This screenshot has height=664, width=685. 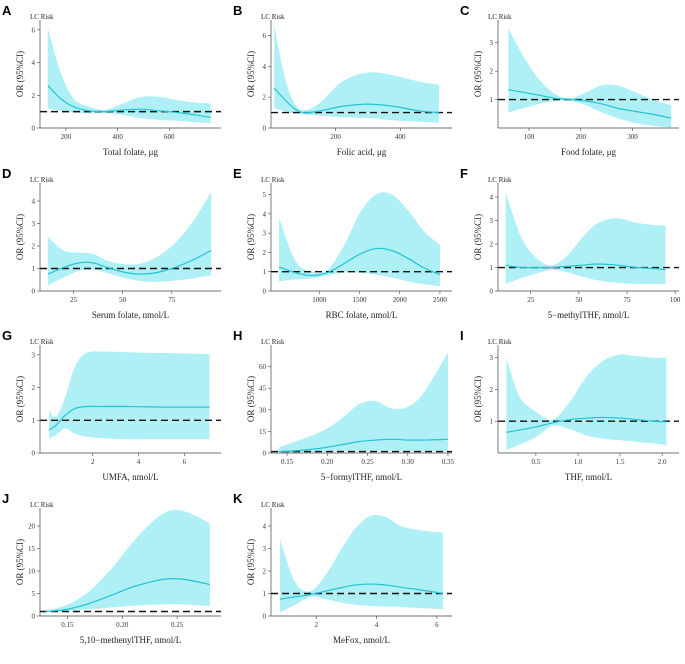 What do you see at coordinates (130, 315) in the screenshot?
I see `x-axis-title: Serum folate, nmol/L` at bounding box center [130, 315].